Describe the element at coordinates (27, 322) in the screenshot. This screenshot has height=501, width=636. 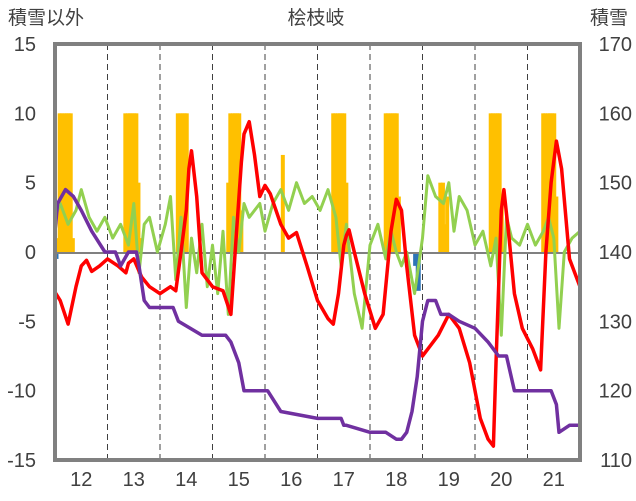
I see `left-tick-label: -5` at that location.